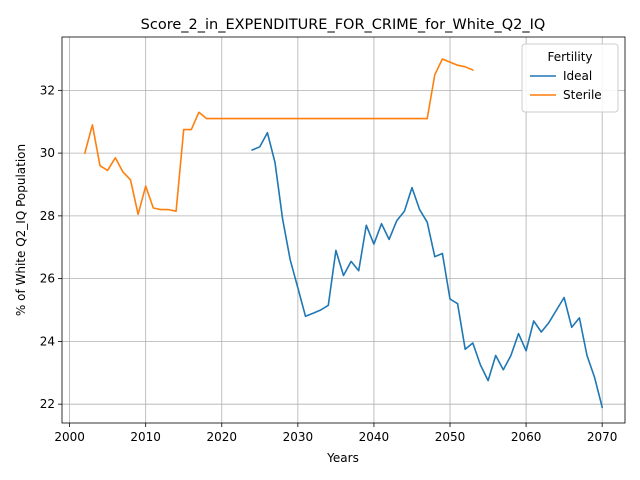 The image size is (640, 480). I want to click on x-tick-label: 2070, so click(602, 437).